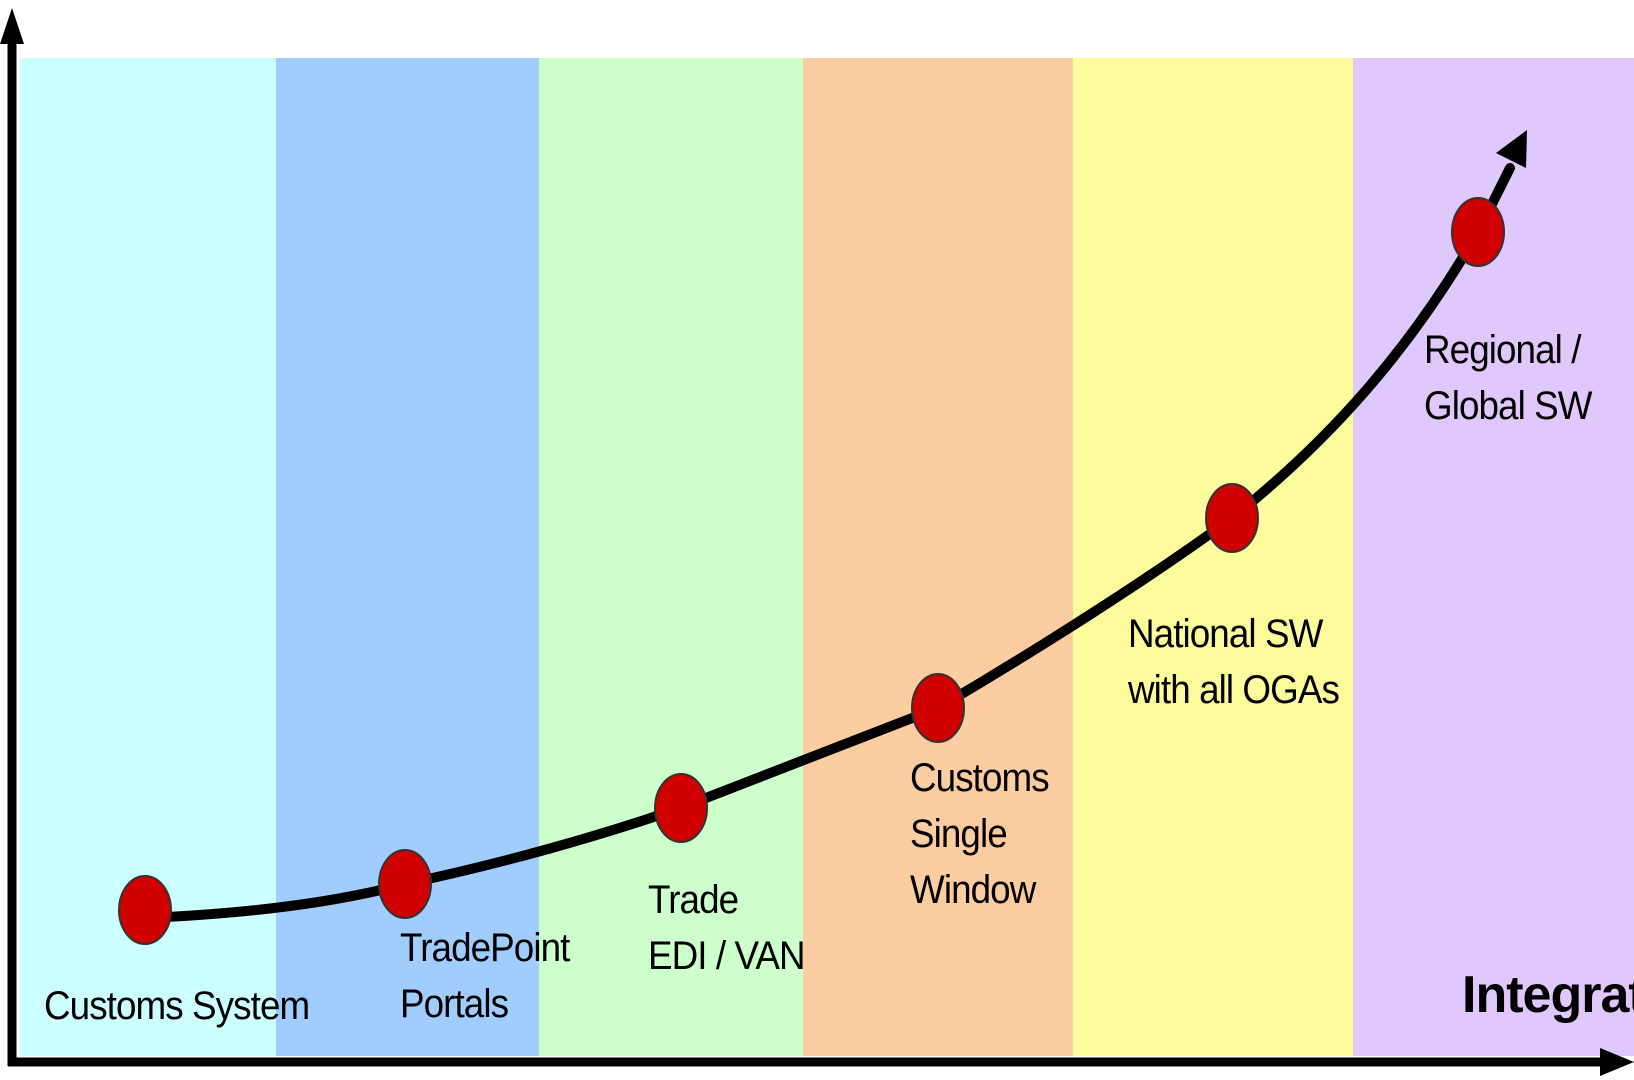 This screenshot has width=1634, height=1080. I want to click on stage-label-national-sw: National SW with all OGAs, so click(1234, 662).